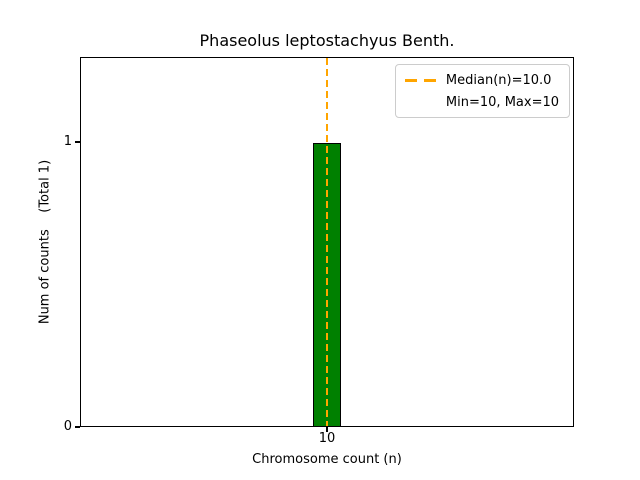 The width and height of the screenshot is (640, 480). I want to click on y-tick-label-1: 1, so click(67, 141).